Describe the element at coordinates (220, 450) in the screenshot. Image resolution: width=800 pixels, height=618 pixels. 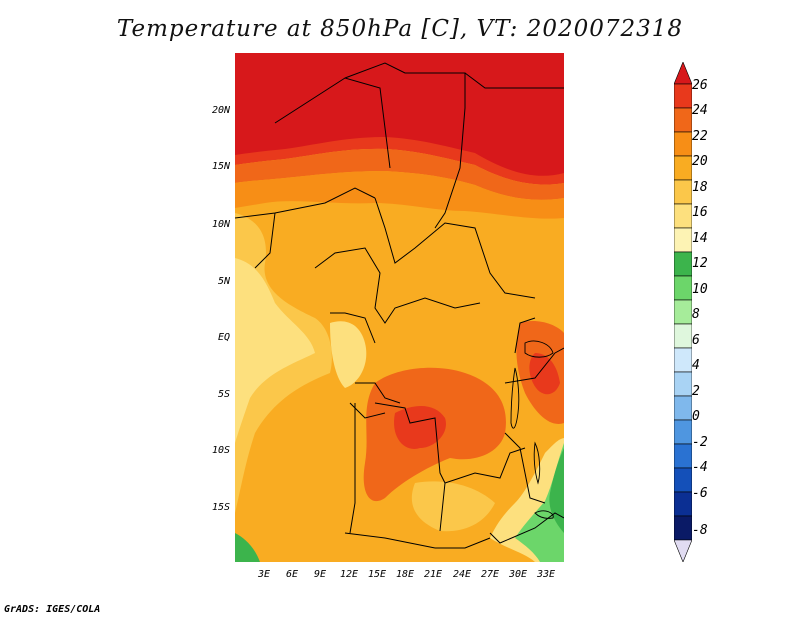
I see `lat-label-10s: 10S` at that location.